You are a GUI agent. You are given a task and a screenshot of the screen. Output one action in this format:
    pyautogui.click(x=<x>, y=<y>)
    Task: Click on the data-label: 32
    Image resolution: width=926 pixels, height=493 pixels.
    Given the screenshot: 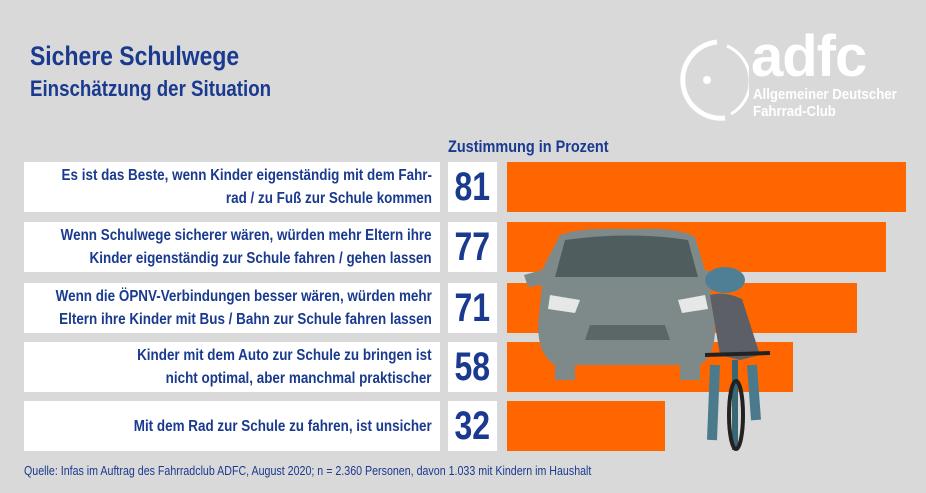 What is the action you would take?
    pyautogui.click(x=472, y=426)
    